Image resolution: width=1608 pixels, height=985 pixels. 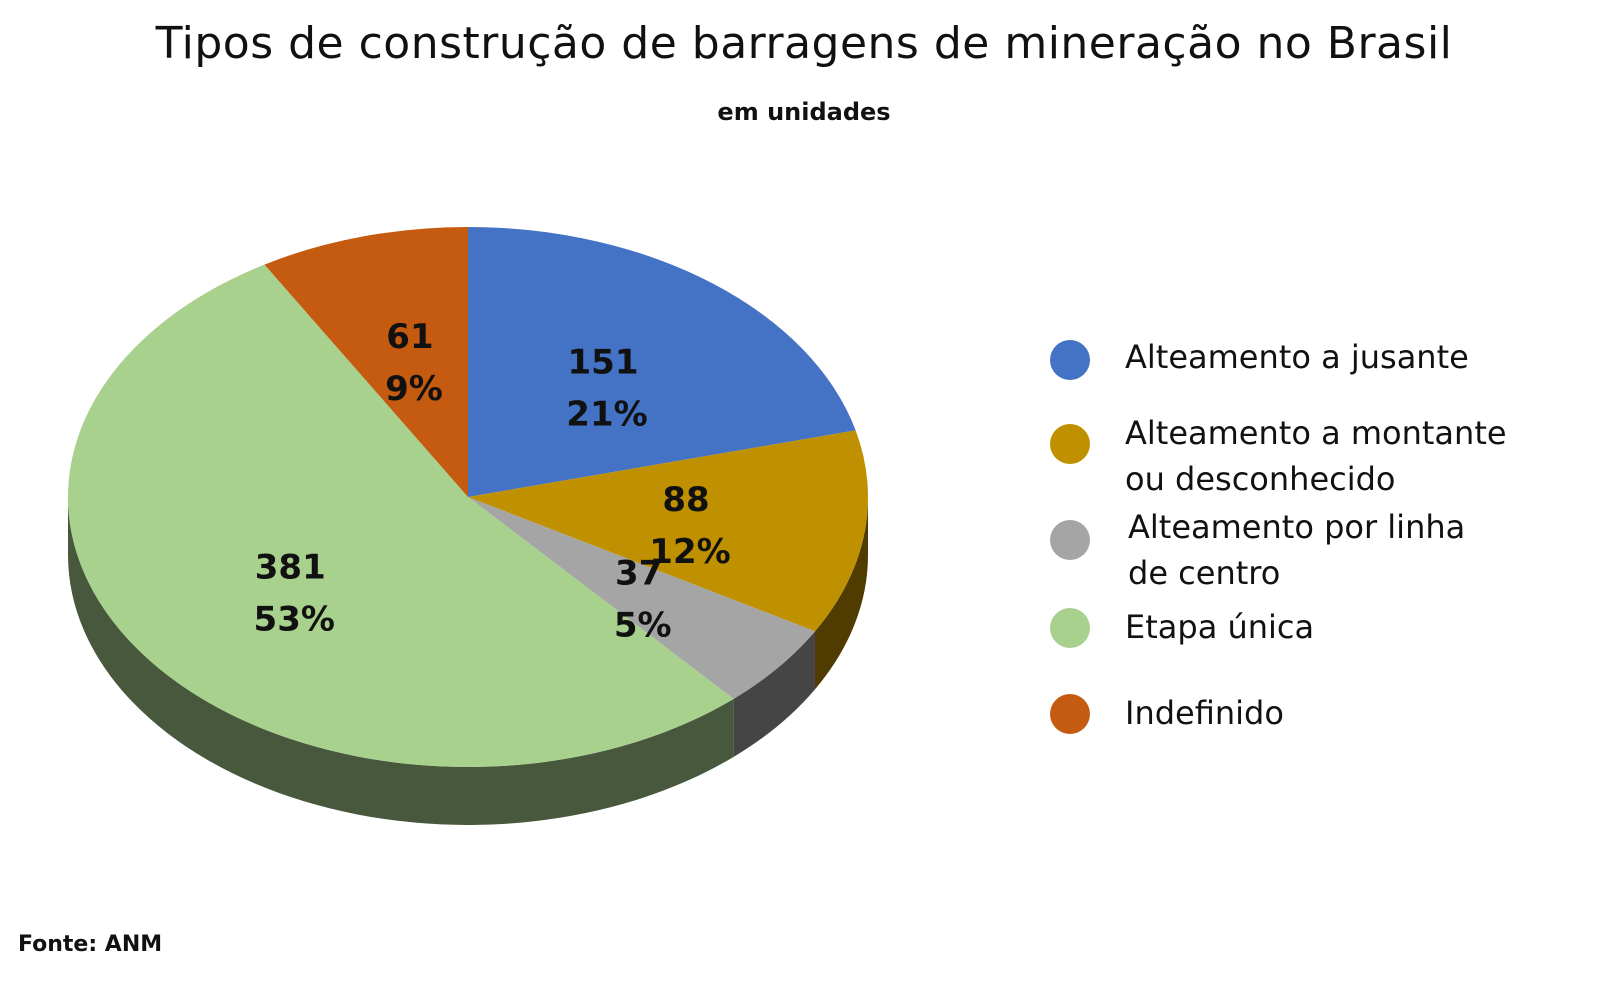 What do you see at coordinates (685, 500) in the screenshot?
I see `slice-value-label: 88` at bounding box center [685, 500].